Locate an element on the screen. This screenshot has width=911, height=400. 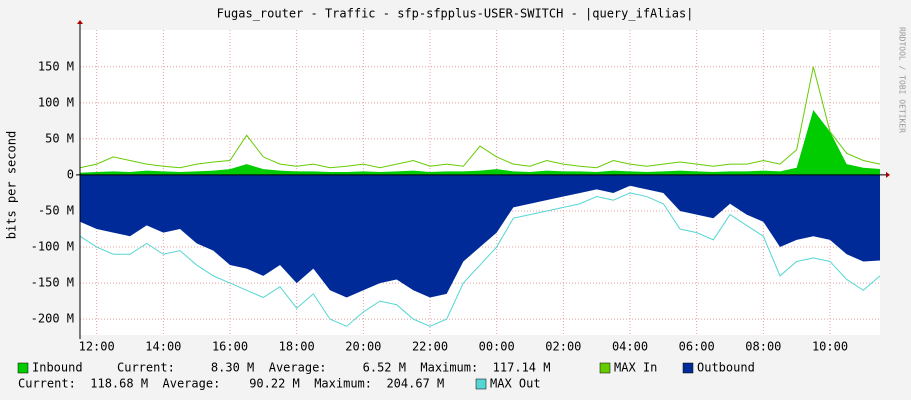
legend-label: MAX Out is located at coordinates (515, 384).